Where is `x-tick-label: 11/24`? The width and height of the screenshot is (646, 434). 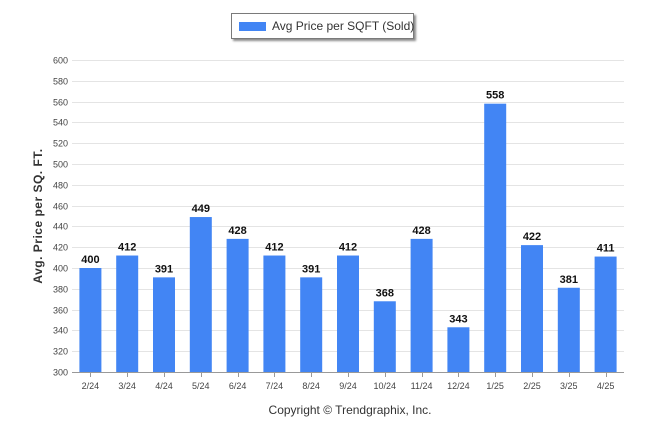 x-tick-label: 11/24 is located at coordinates (422, 386).